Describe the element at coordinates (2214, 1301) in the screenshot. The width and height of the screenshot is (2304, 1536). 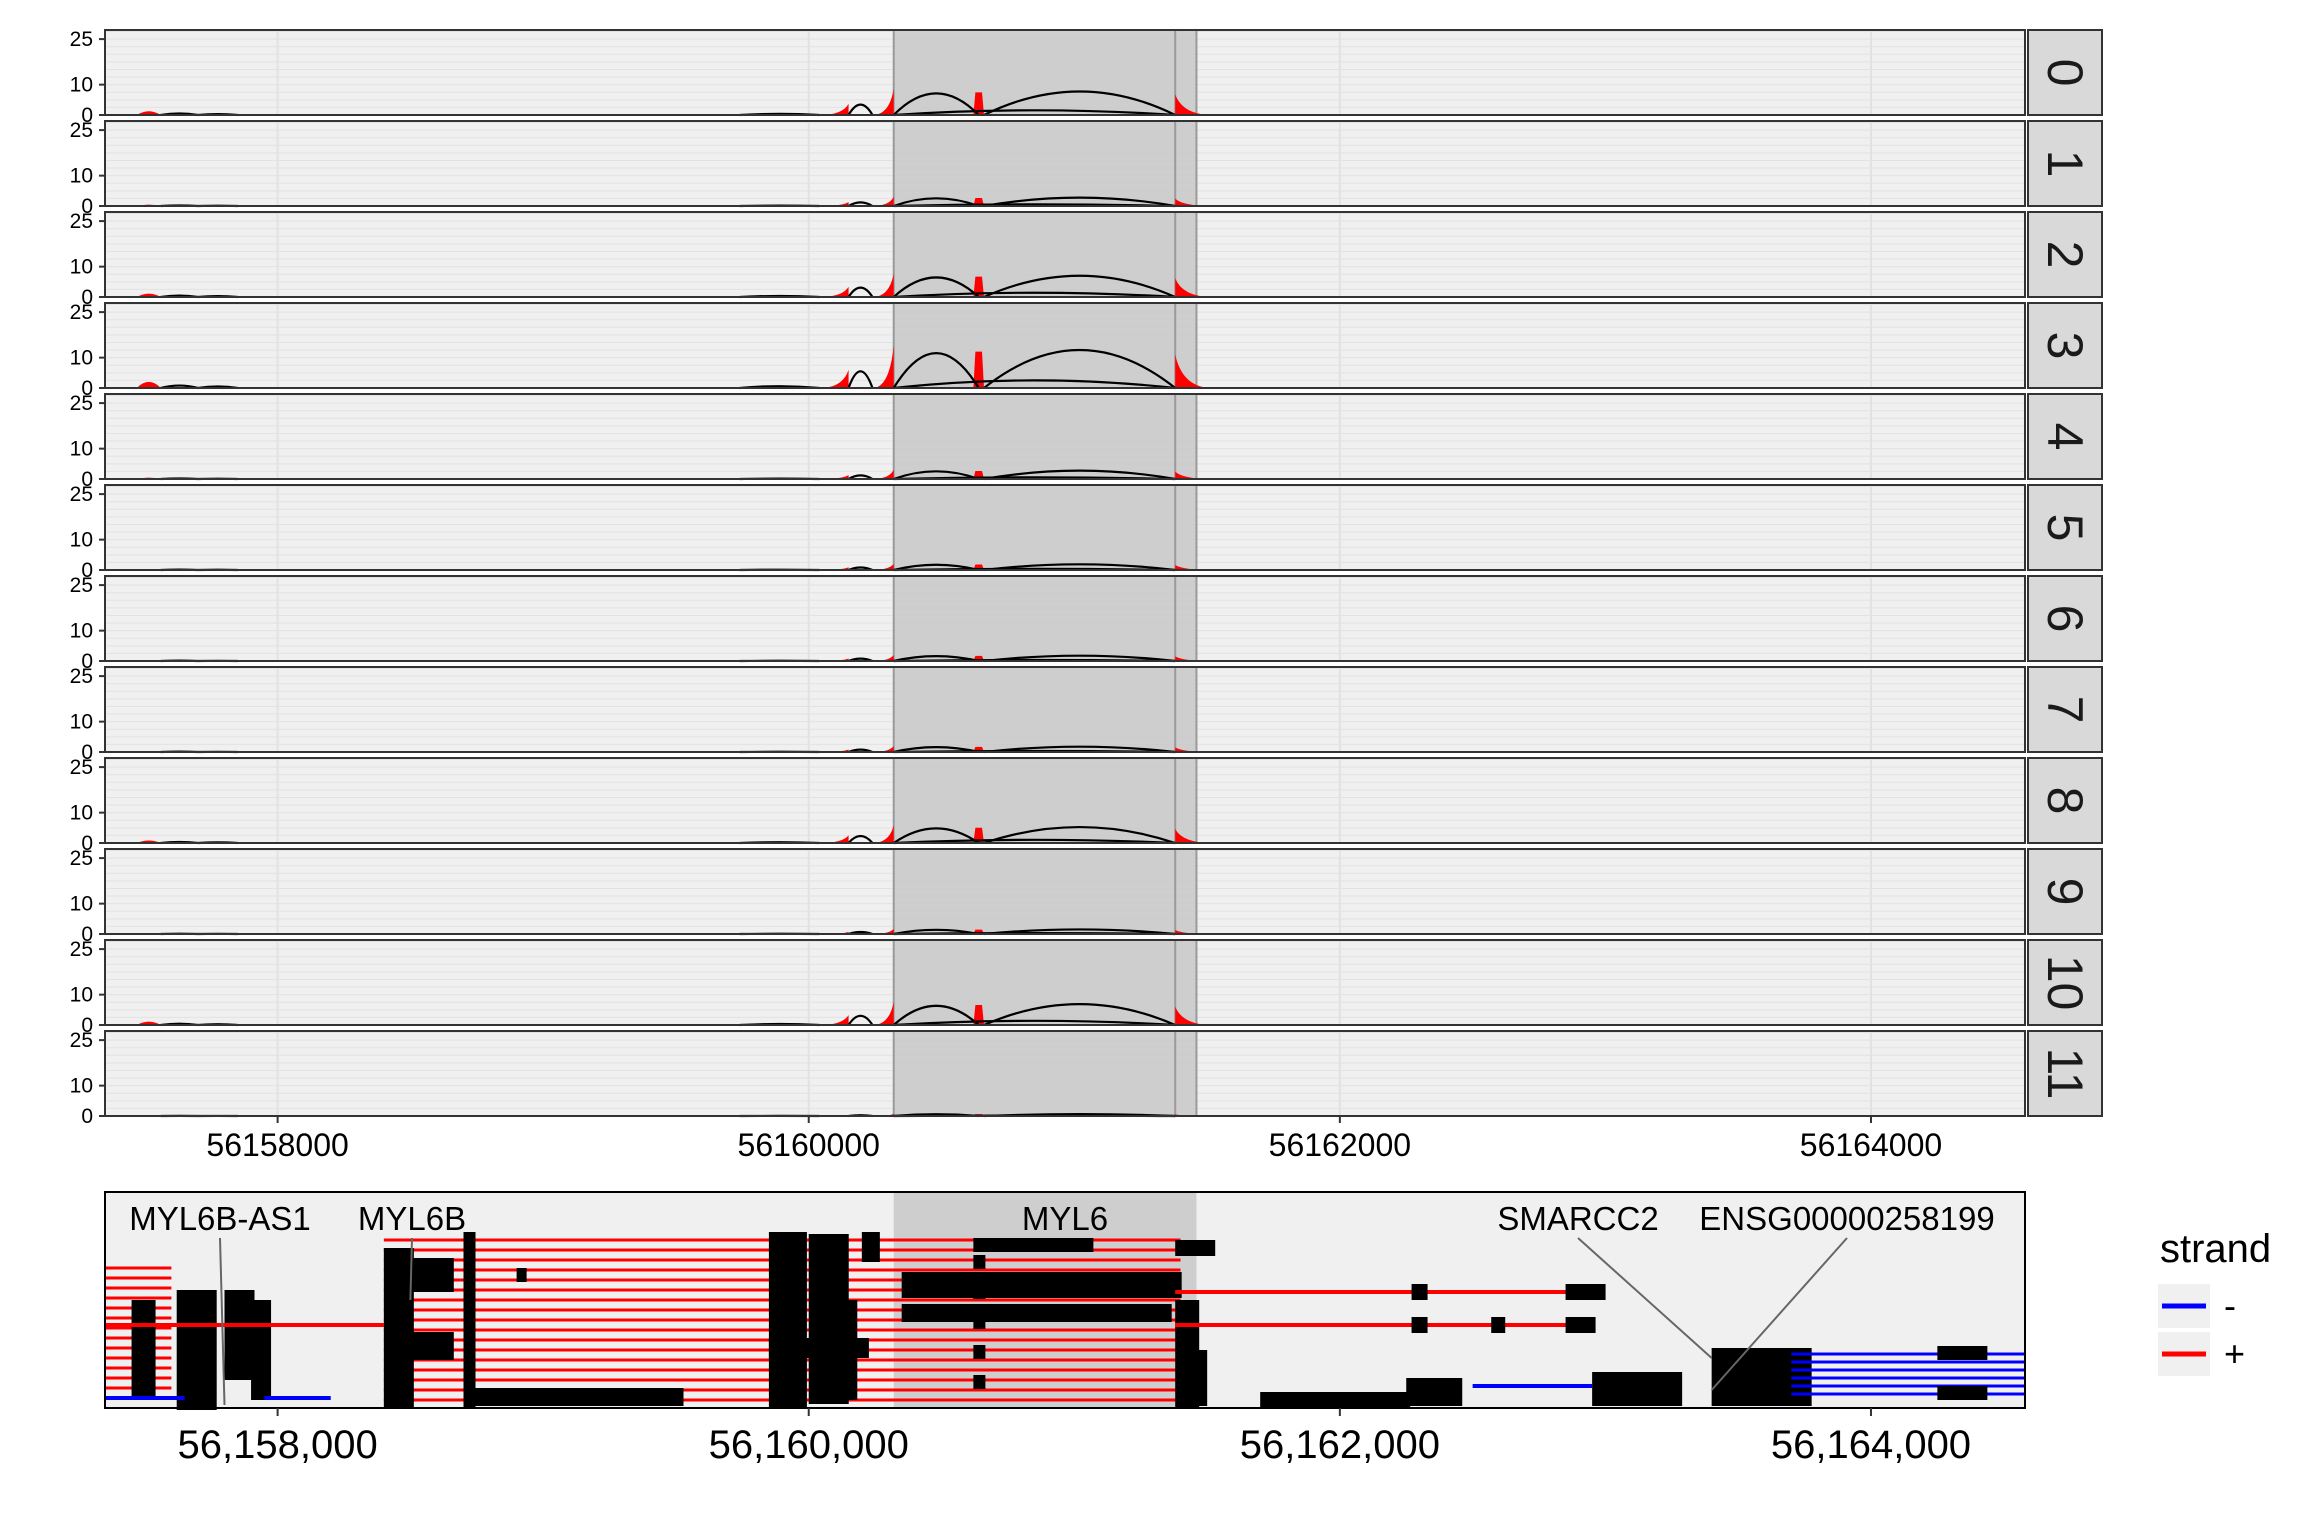
I see `strand-legend: strand - +` at that location.